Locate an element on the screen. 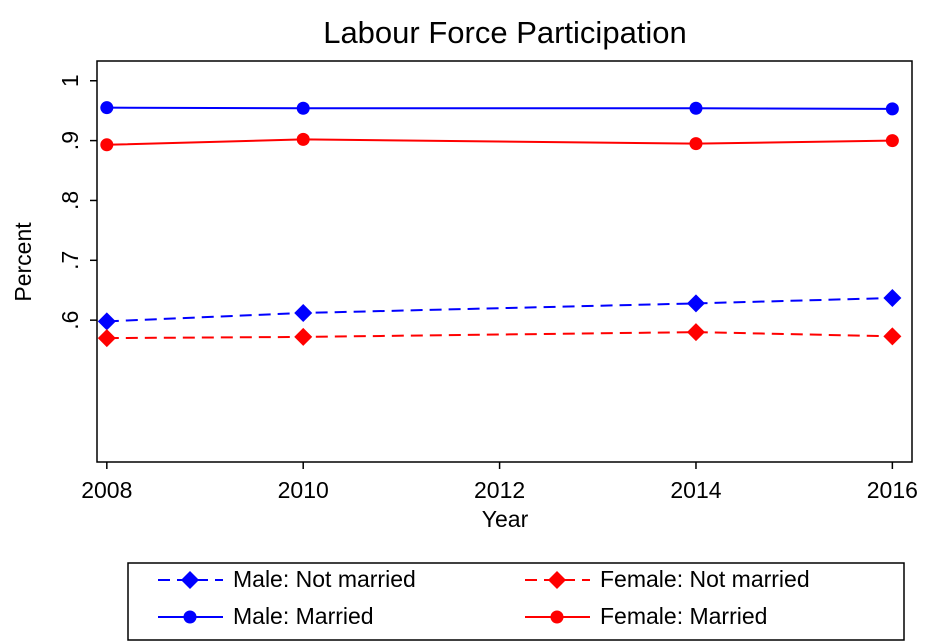 Image resolution: width=926 pixels, height=641 pixels. legend-frame is located at coordinates (516, 601).